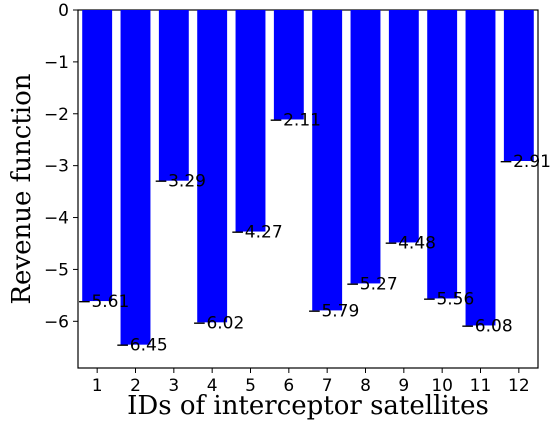  What do you see at coordinates (103, 302) in the screenshot?
I see `data-label-1: −5.61` at bounding box center [103, 302].